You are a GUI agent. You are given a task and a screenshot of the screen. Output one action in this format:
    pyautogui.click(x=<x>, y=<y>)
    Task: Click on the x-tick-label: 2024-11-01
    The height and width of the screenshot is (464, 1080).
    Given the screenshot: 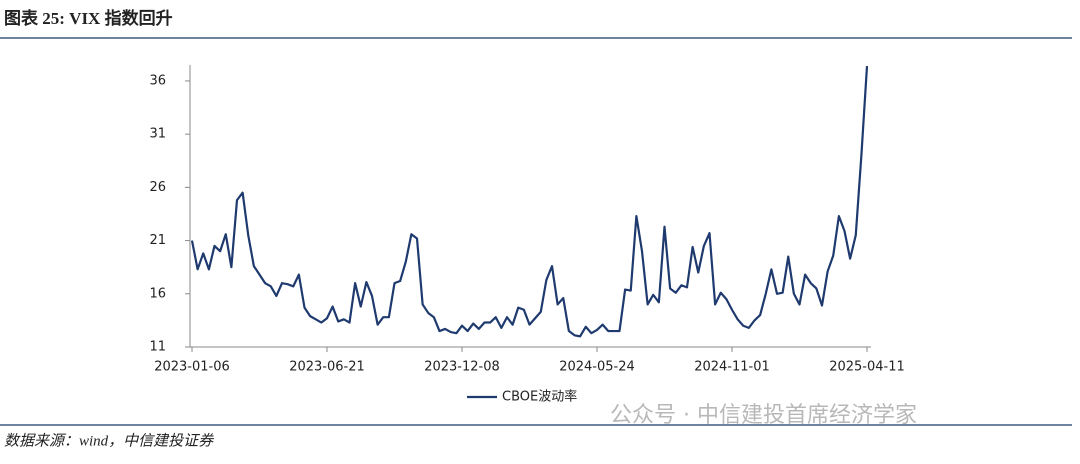 What is the action you would take?
    pyautogui.click(x=732, y=367)
    